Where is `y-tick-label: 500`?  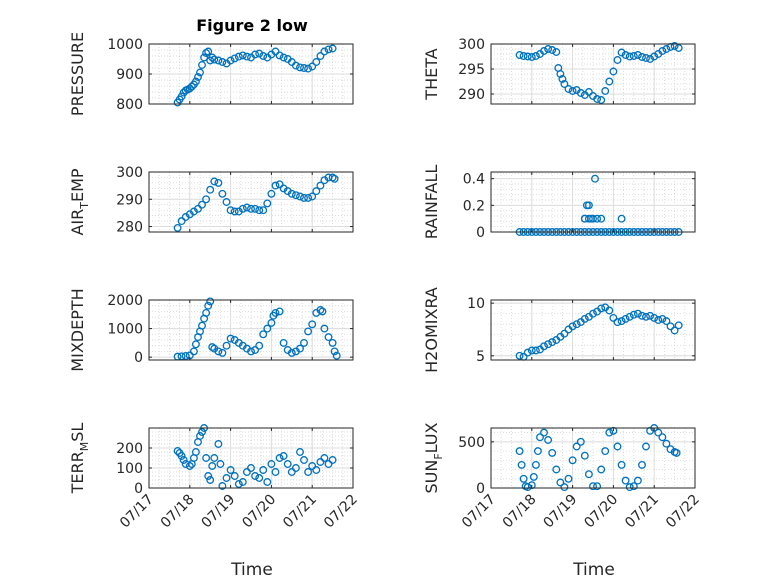 y-tick-label: 500 is located at coordinates (471, 443).